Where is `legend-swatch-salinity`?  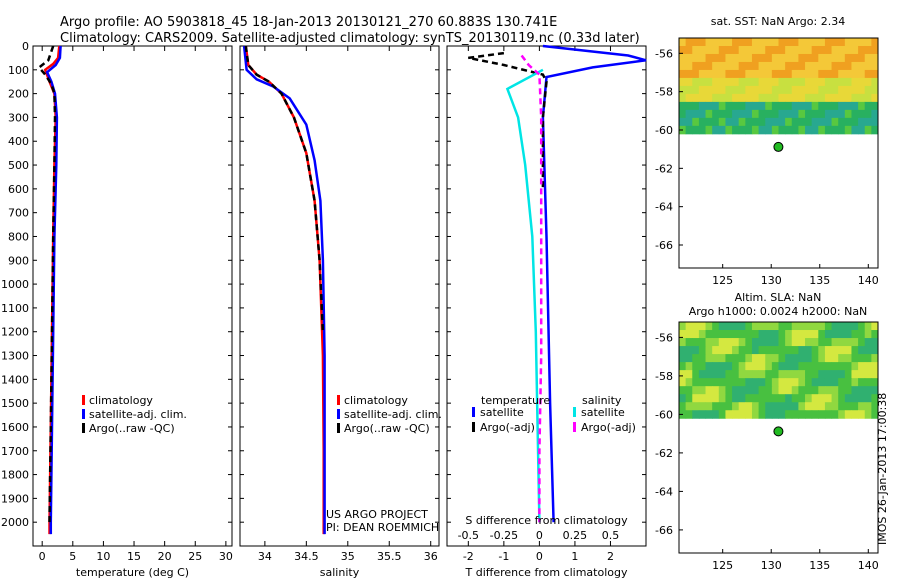
legend-swatch-salinity is located at coordinates (338, 400).